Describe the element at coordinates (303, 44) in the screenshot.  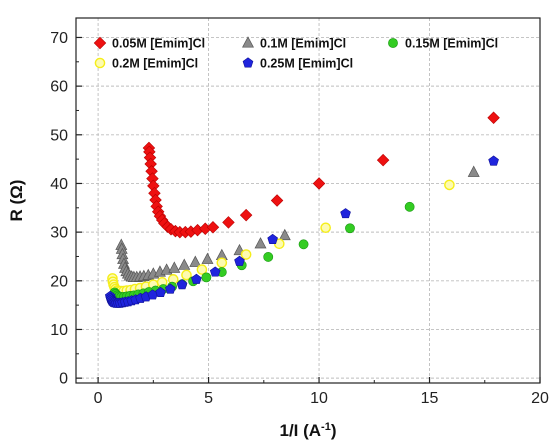
I see `legend-label: 0.1M [Emim]Cl` at that location.